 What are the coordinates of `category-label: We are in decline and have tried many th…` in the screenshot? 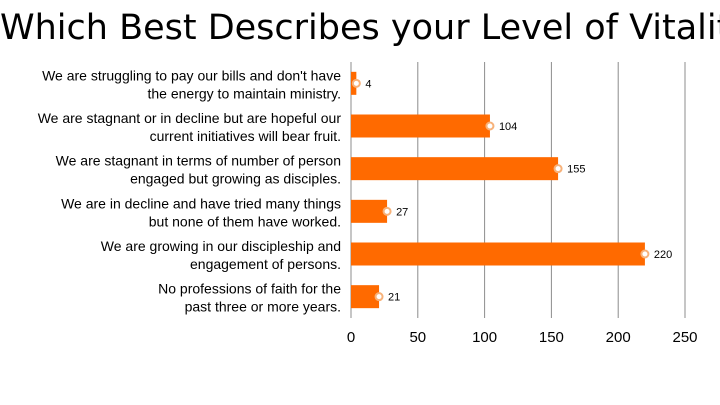 It's located at (201, 203).